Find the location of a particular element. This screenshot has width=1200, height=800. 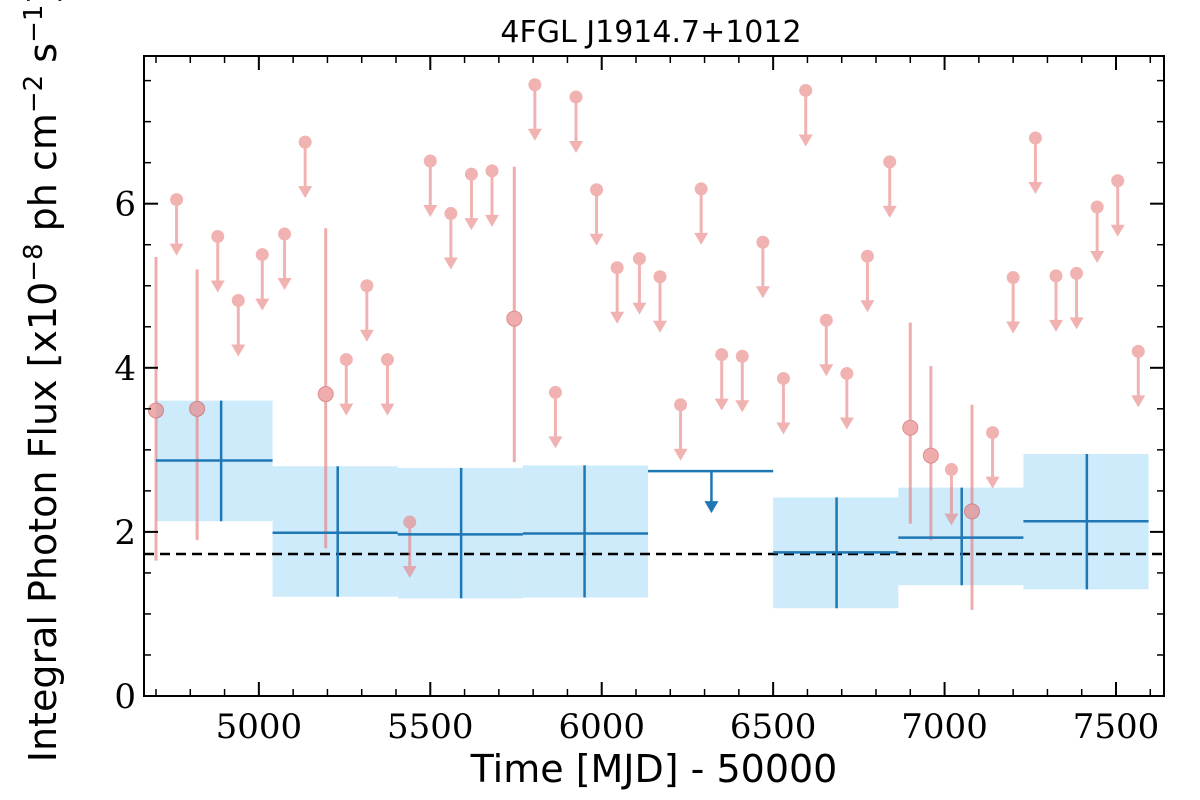

chart-title: 4FGL J1914.7+1012 is located at coordinates (650, 32).